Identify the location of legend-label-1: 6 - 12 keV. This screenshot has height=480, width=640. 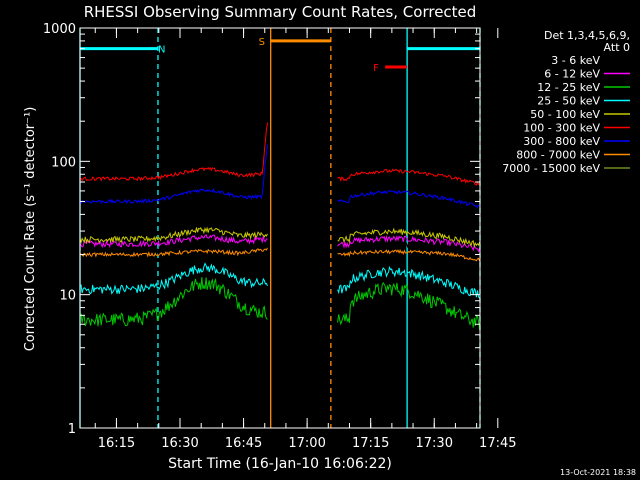
(572, 74).